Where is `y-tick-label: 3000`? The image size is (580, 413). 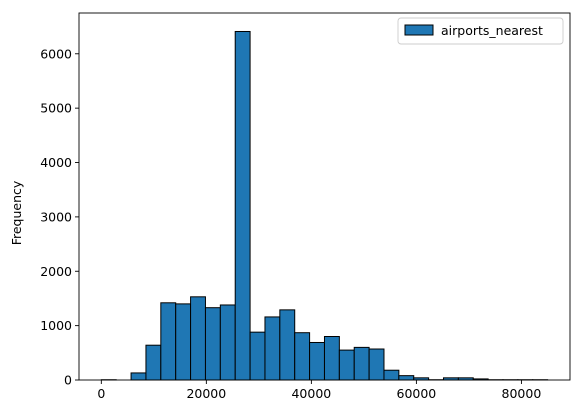
y-tick-label: 3000 is located at coordinates (56, 216).